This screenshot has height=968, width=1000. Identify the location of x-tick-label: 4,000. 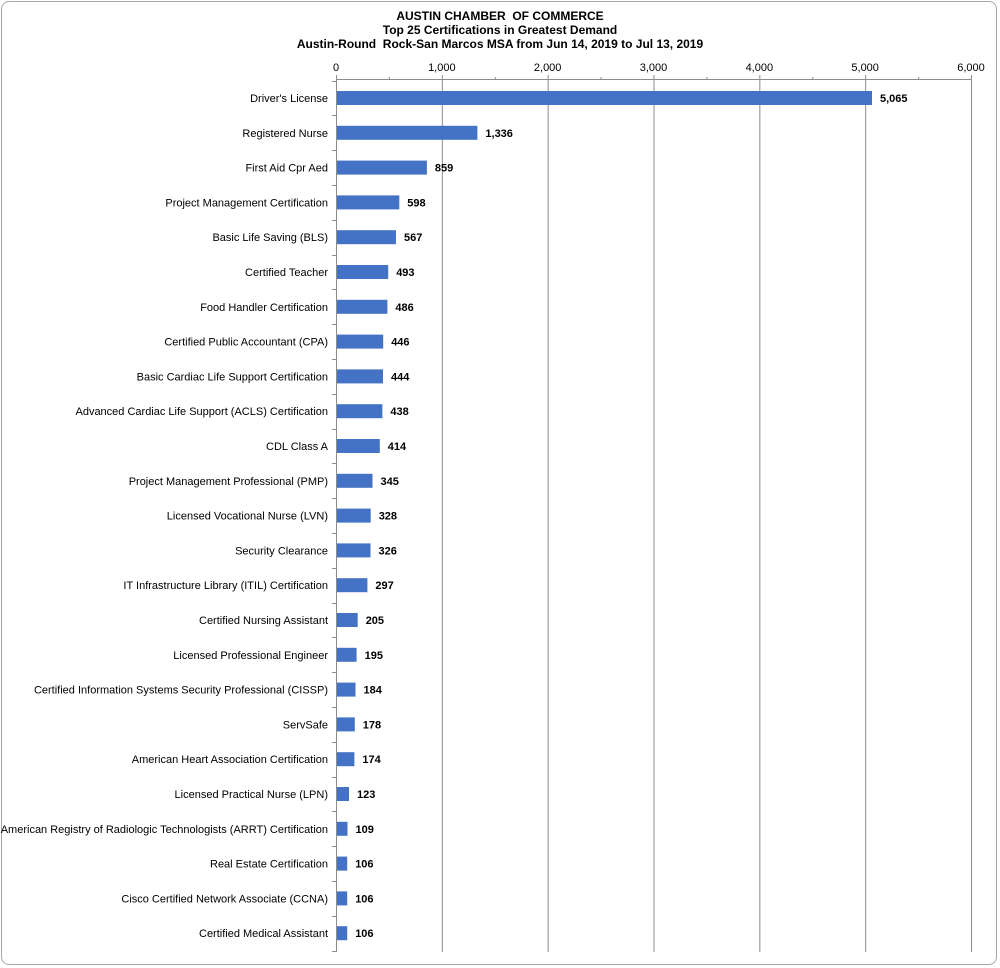
(760, 68).